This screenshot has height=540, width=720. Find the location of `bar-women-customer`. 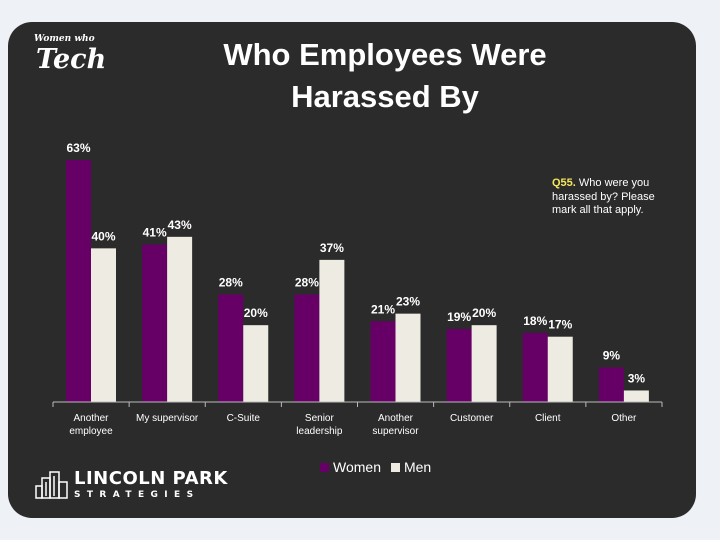

bar-women-customer is located at coordinates (459, 365).